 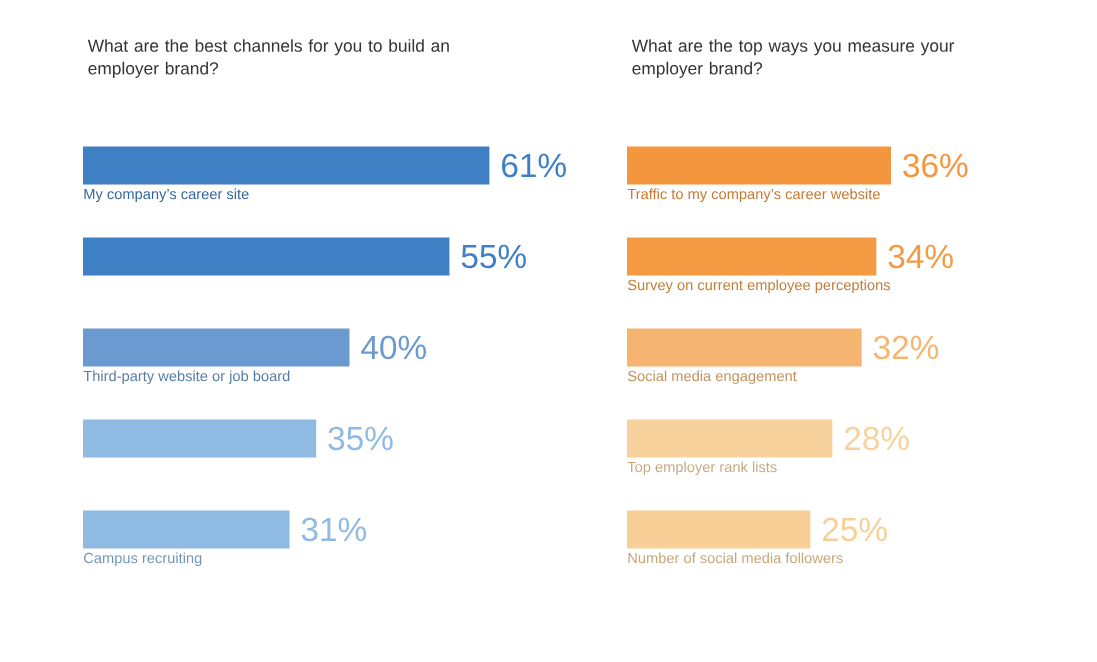 What do you see at coordinates (333, 529) in the screenshot?
I see `data-label: 31%` at bounding box center [333, 529].